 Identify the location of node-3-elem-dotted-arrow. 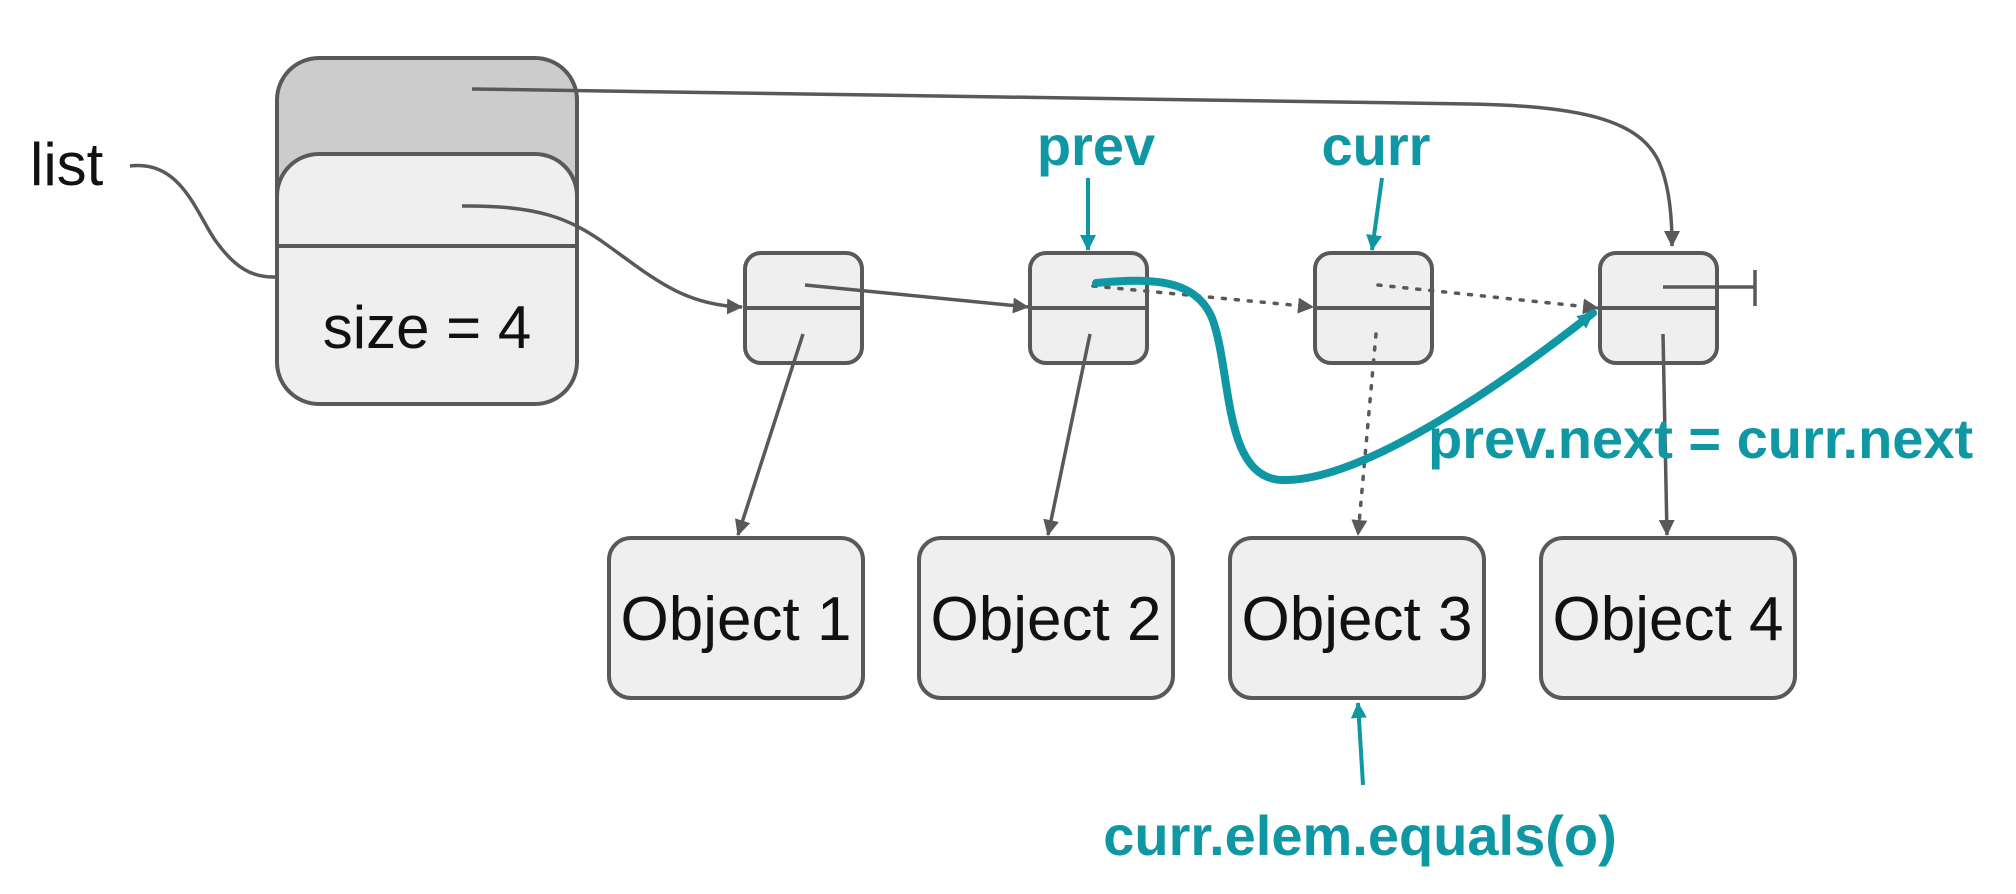
(1364, 434).